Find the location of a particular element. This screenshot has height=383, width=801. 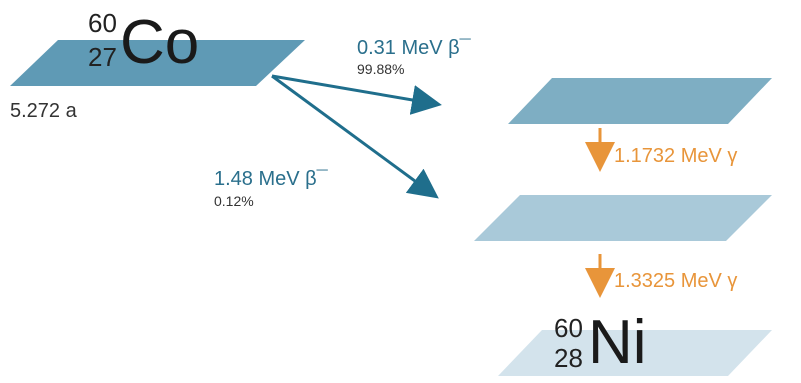

upper-level-plane is located at coordinates (640, 101).